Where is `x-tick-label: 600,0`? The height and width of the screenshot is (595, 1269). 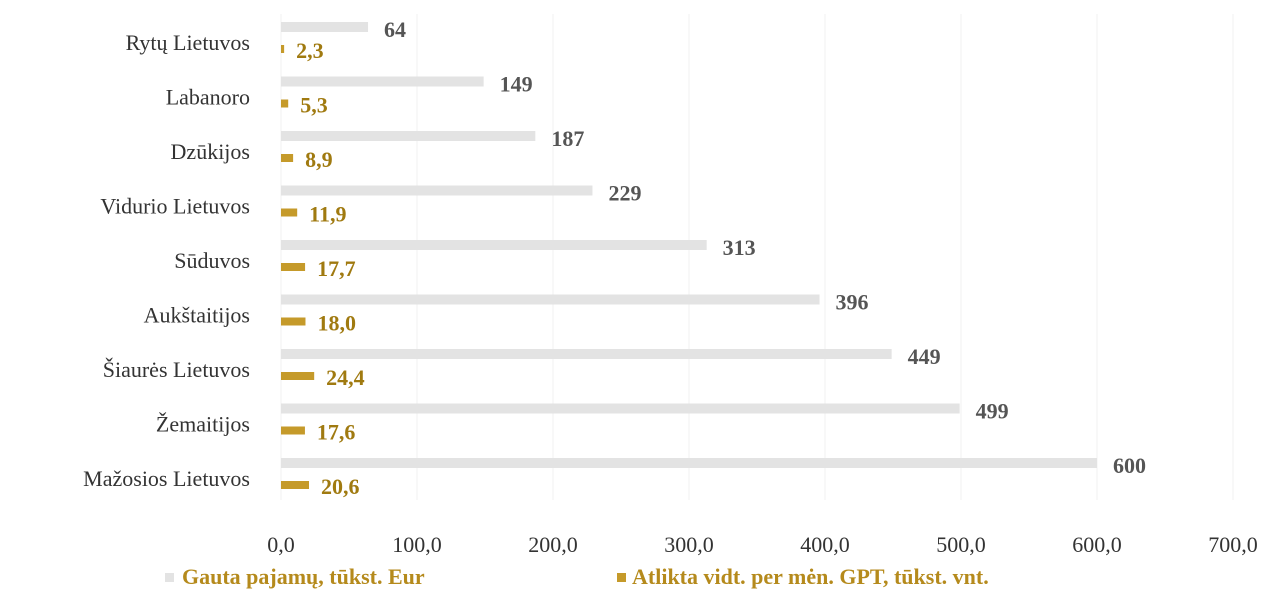
x-tick-label: 600,0 is located at coordinates (1097, 544).